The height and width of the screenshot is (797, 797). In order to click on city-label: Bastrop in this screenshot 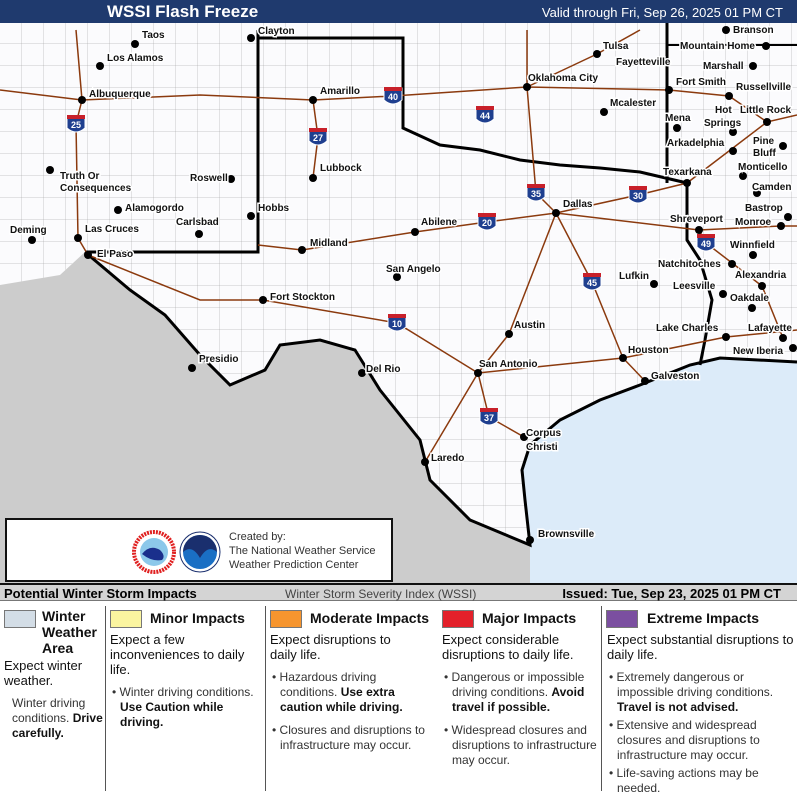, I will do `click(764, 208)`.